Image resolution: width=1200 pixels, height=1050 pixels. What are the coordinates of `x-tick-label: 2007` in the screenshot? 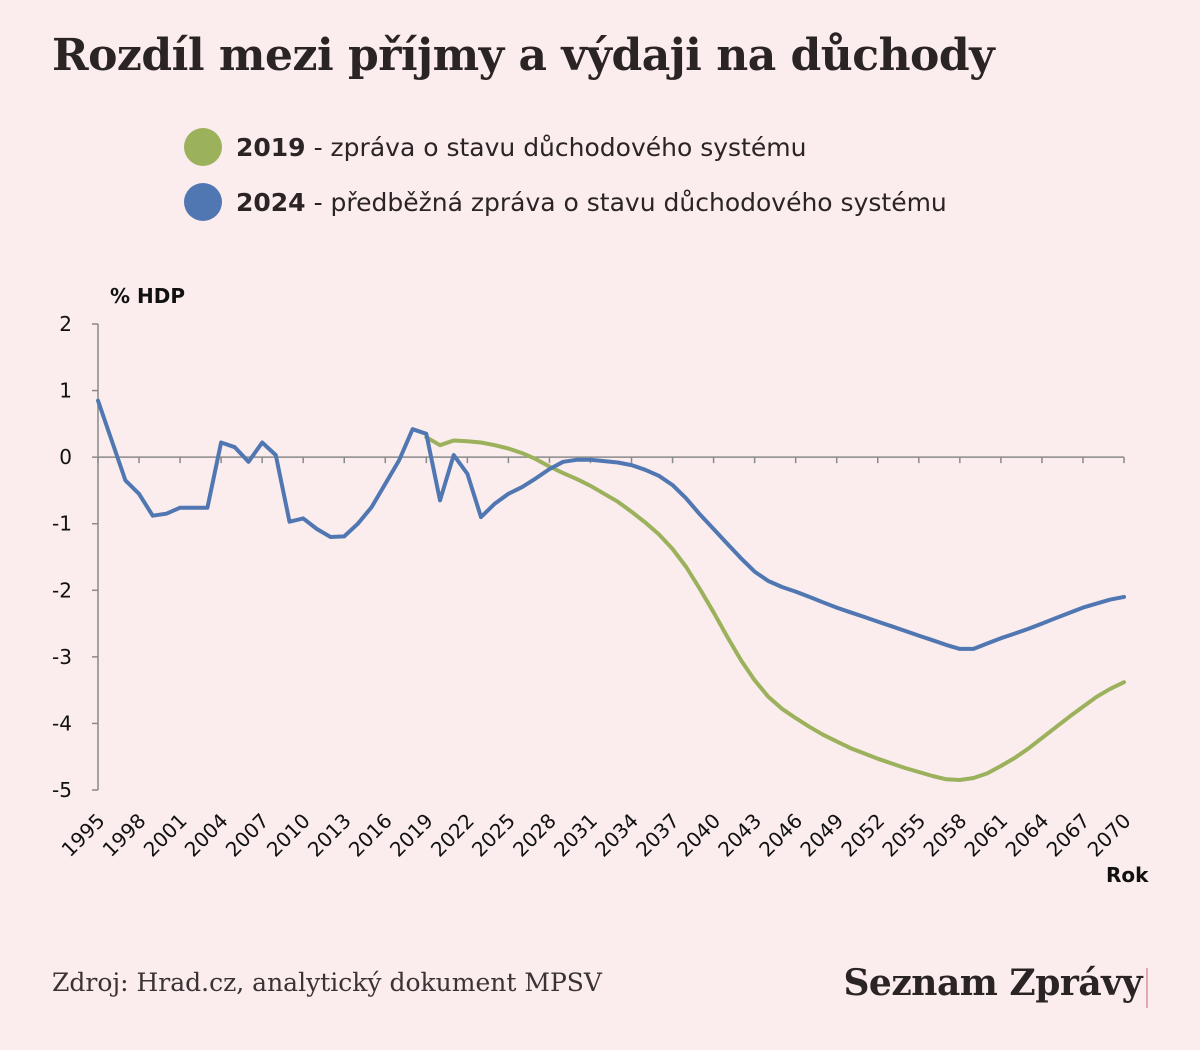 It's located at (247, 835).